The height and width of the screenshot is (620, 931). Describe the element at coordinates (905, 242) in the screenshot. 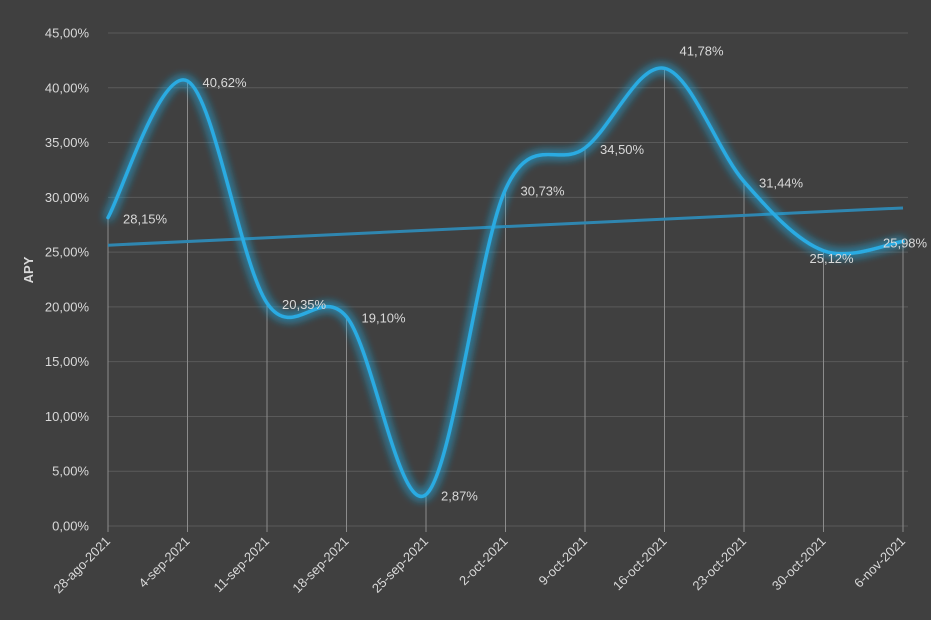

I see `data-label: 25,98%` at that location.